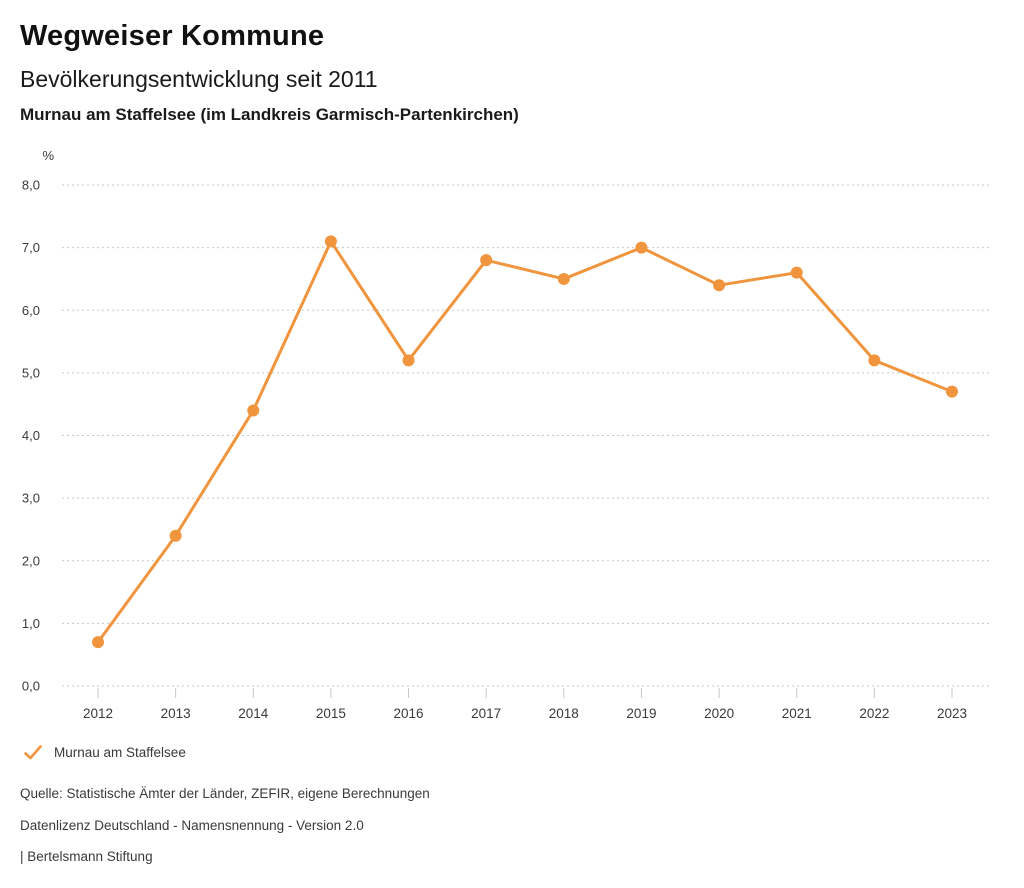 Image resolution: width=1024 pixels, height=888 pixels. What do you see at coordinates (874, 713) in the screenshot?
I see `x-tick-label: 2022` at bounding box center [874, 713].